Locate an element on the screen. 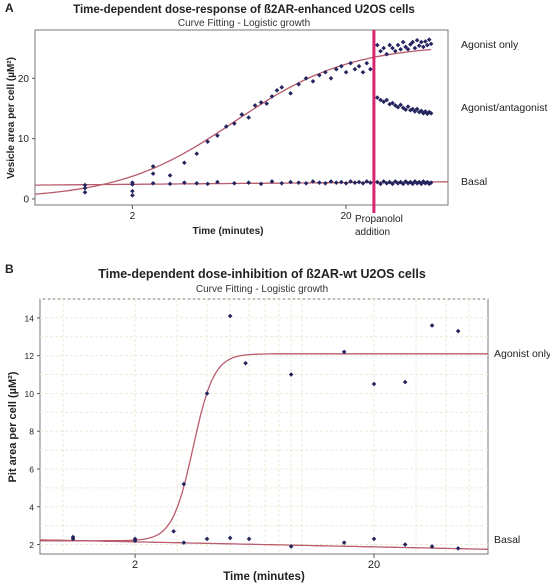  y-tick-label: 6 is located at coordinates (31, 470).